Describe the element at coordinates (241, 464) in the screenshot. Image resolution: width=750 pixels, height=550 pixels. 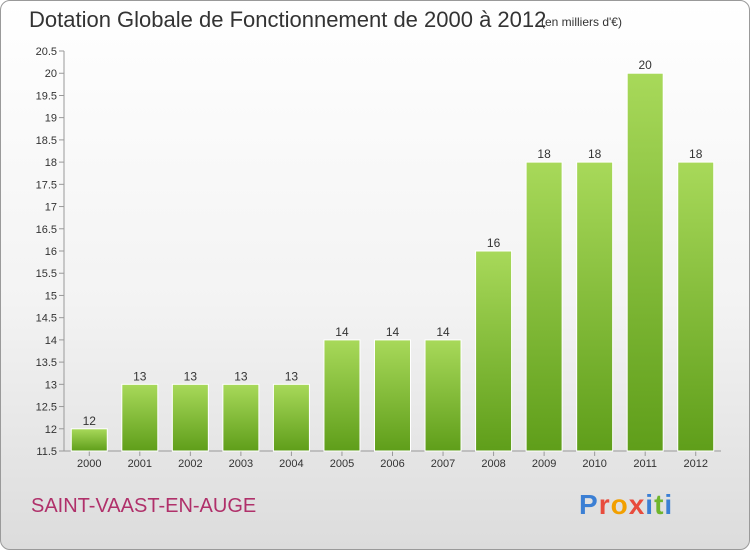
I see `x-tick-label: 2003` at that location.